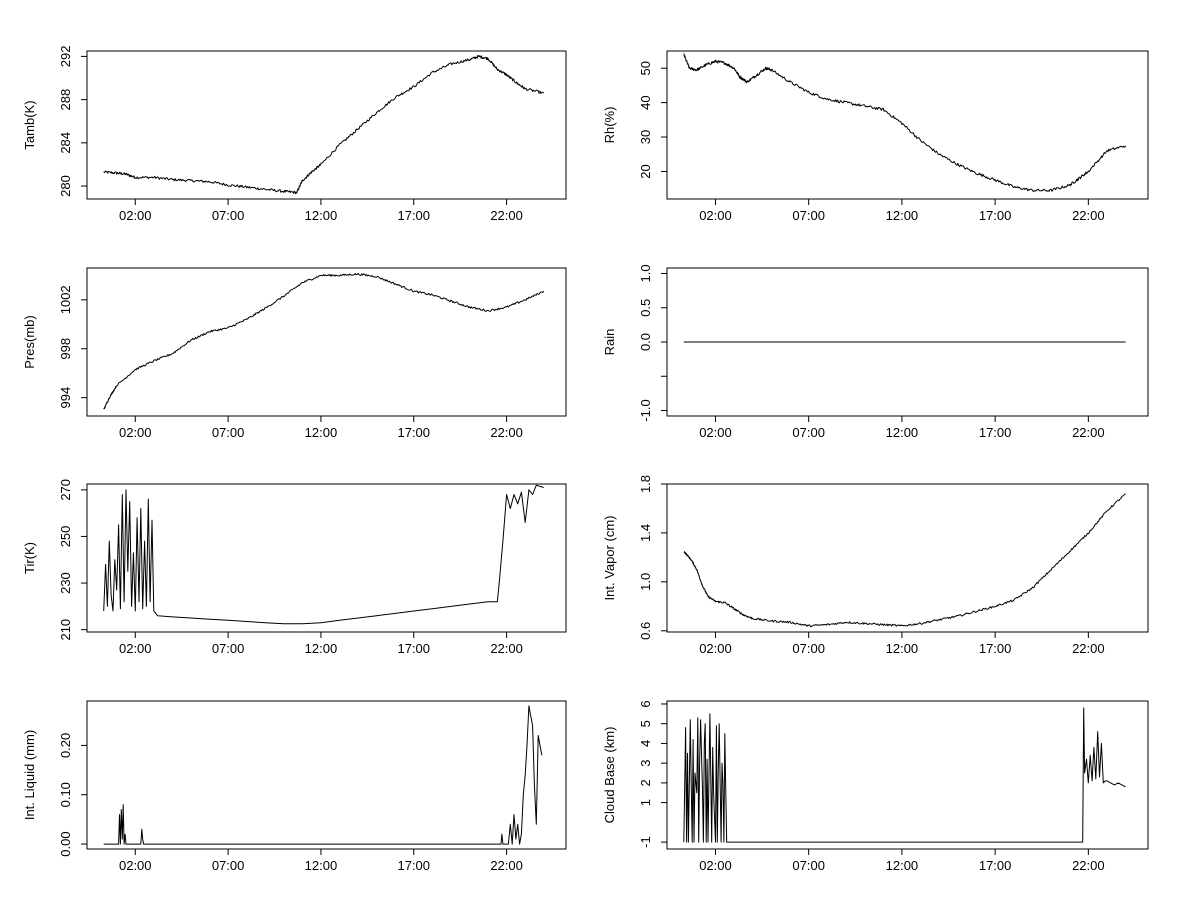 The width and height of the screenshot is (1200, 900). I want to click on plot-frame-tir, so click(326, 558).